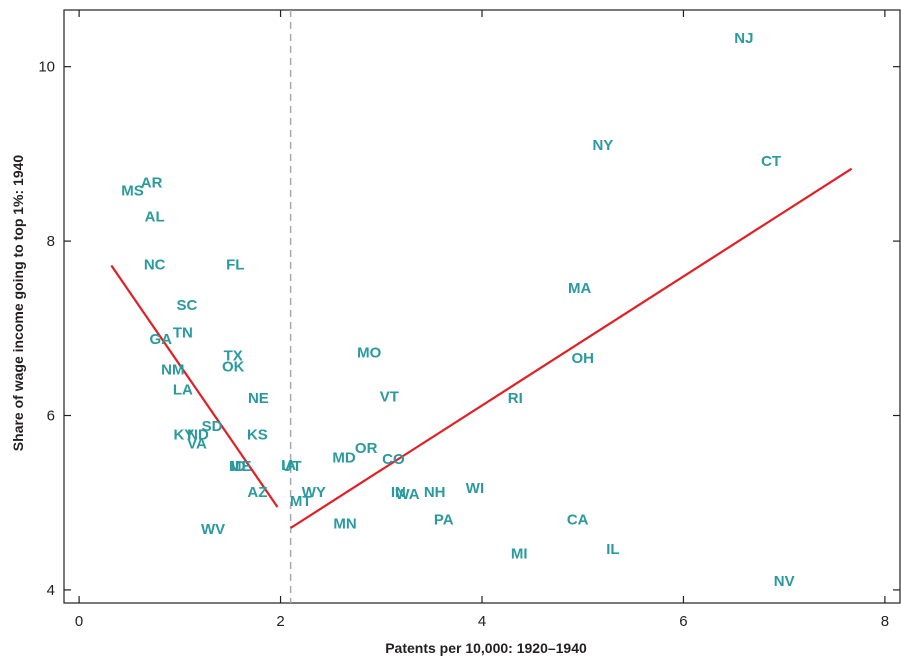 The width and height of the screenshot is (901, 661). I want to click on state-point-label: ND, so click(198, 435).